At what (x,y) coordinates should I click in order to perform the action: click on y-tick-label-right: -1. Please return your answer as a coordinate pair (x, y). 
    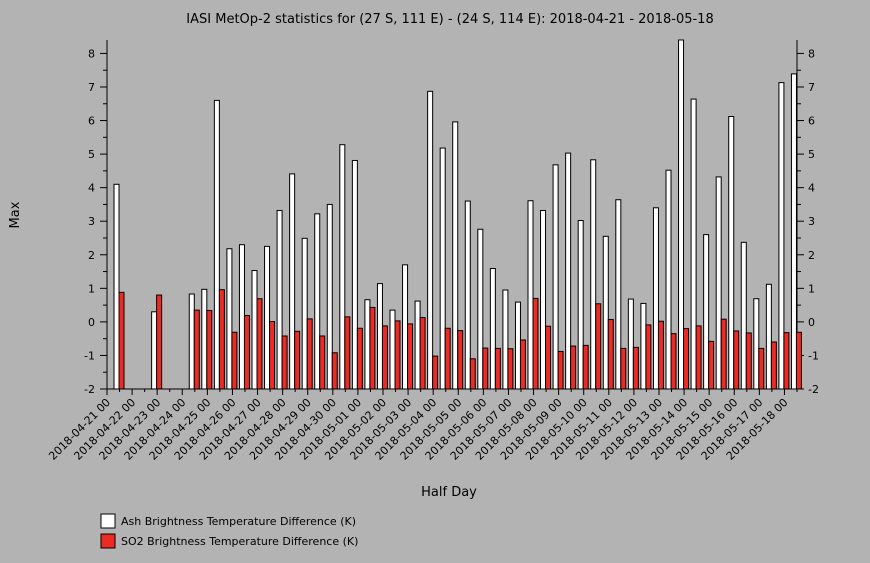
    Looking at the image, I should click on (813, 355).